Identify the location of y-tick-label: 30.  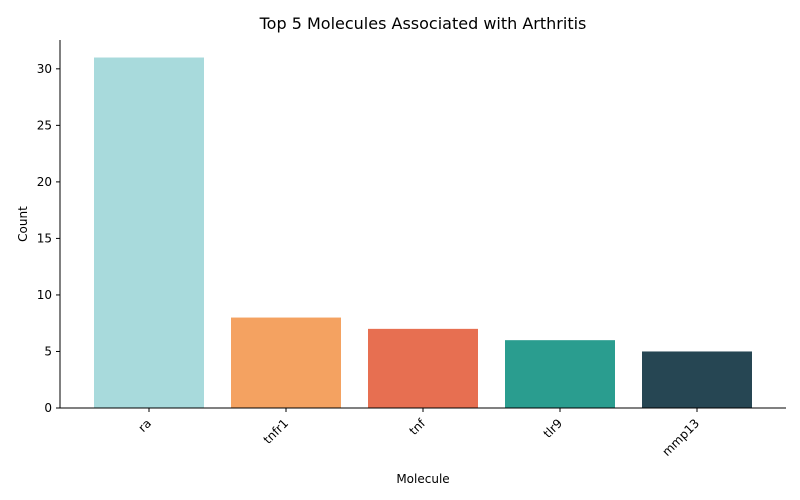
(44, 69).